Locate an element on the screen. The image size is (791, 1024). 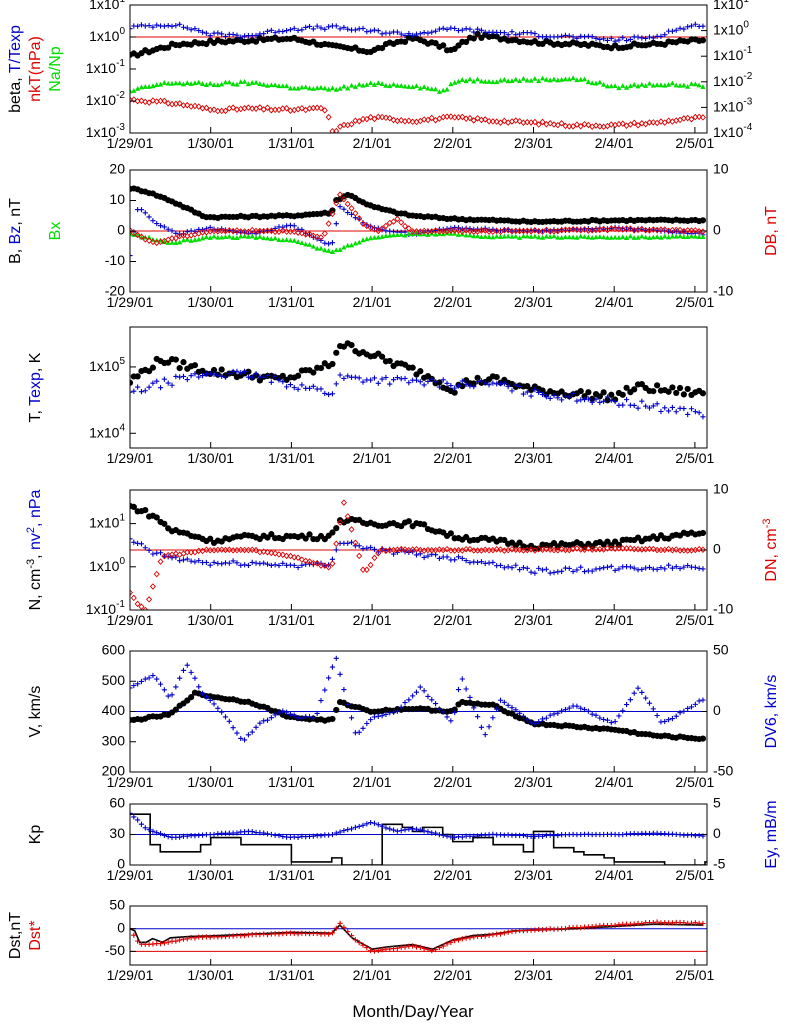
x-tick-label: 2/2/01 is located at coordinates (452, 143).